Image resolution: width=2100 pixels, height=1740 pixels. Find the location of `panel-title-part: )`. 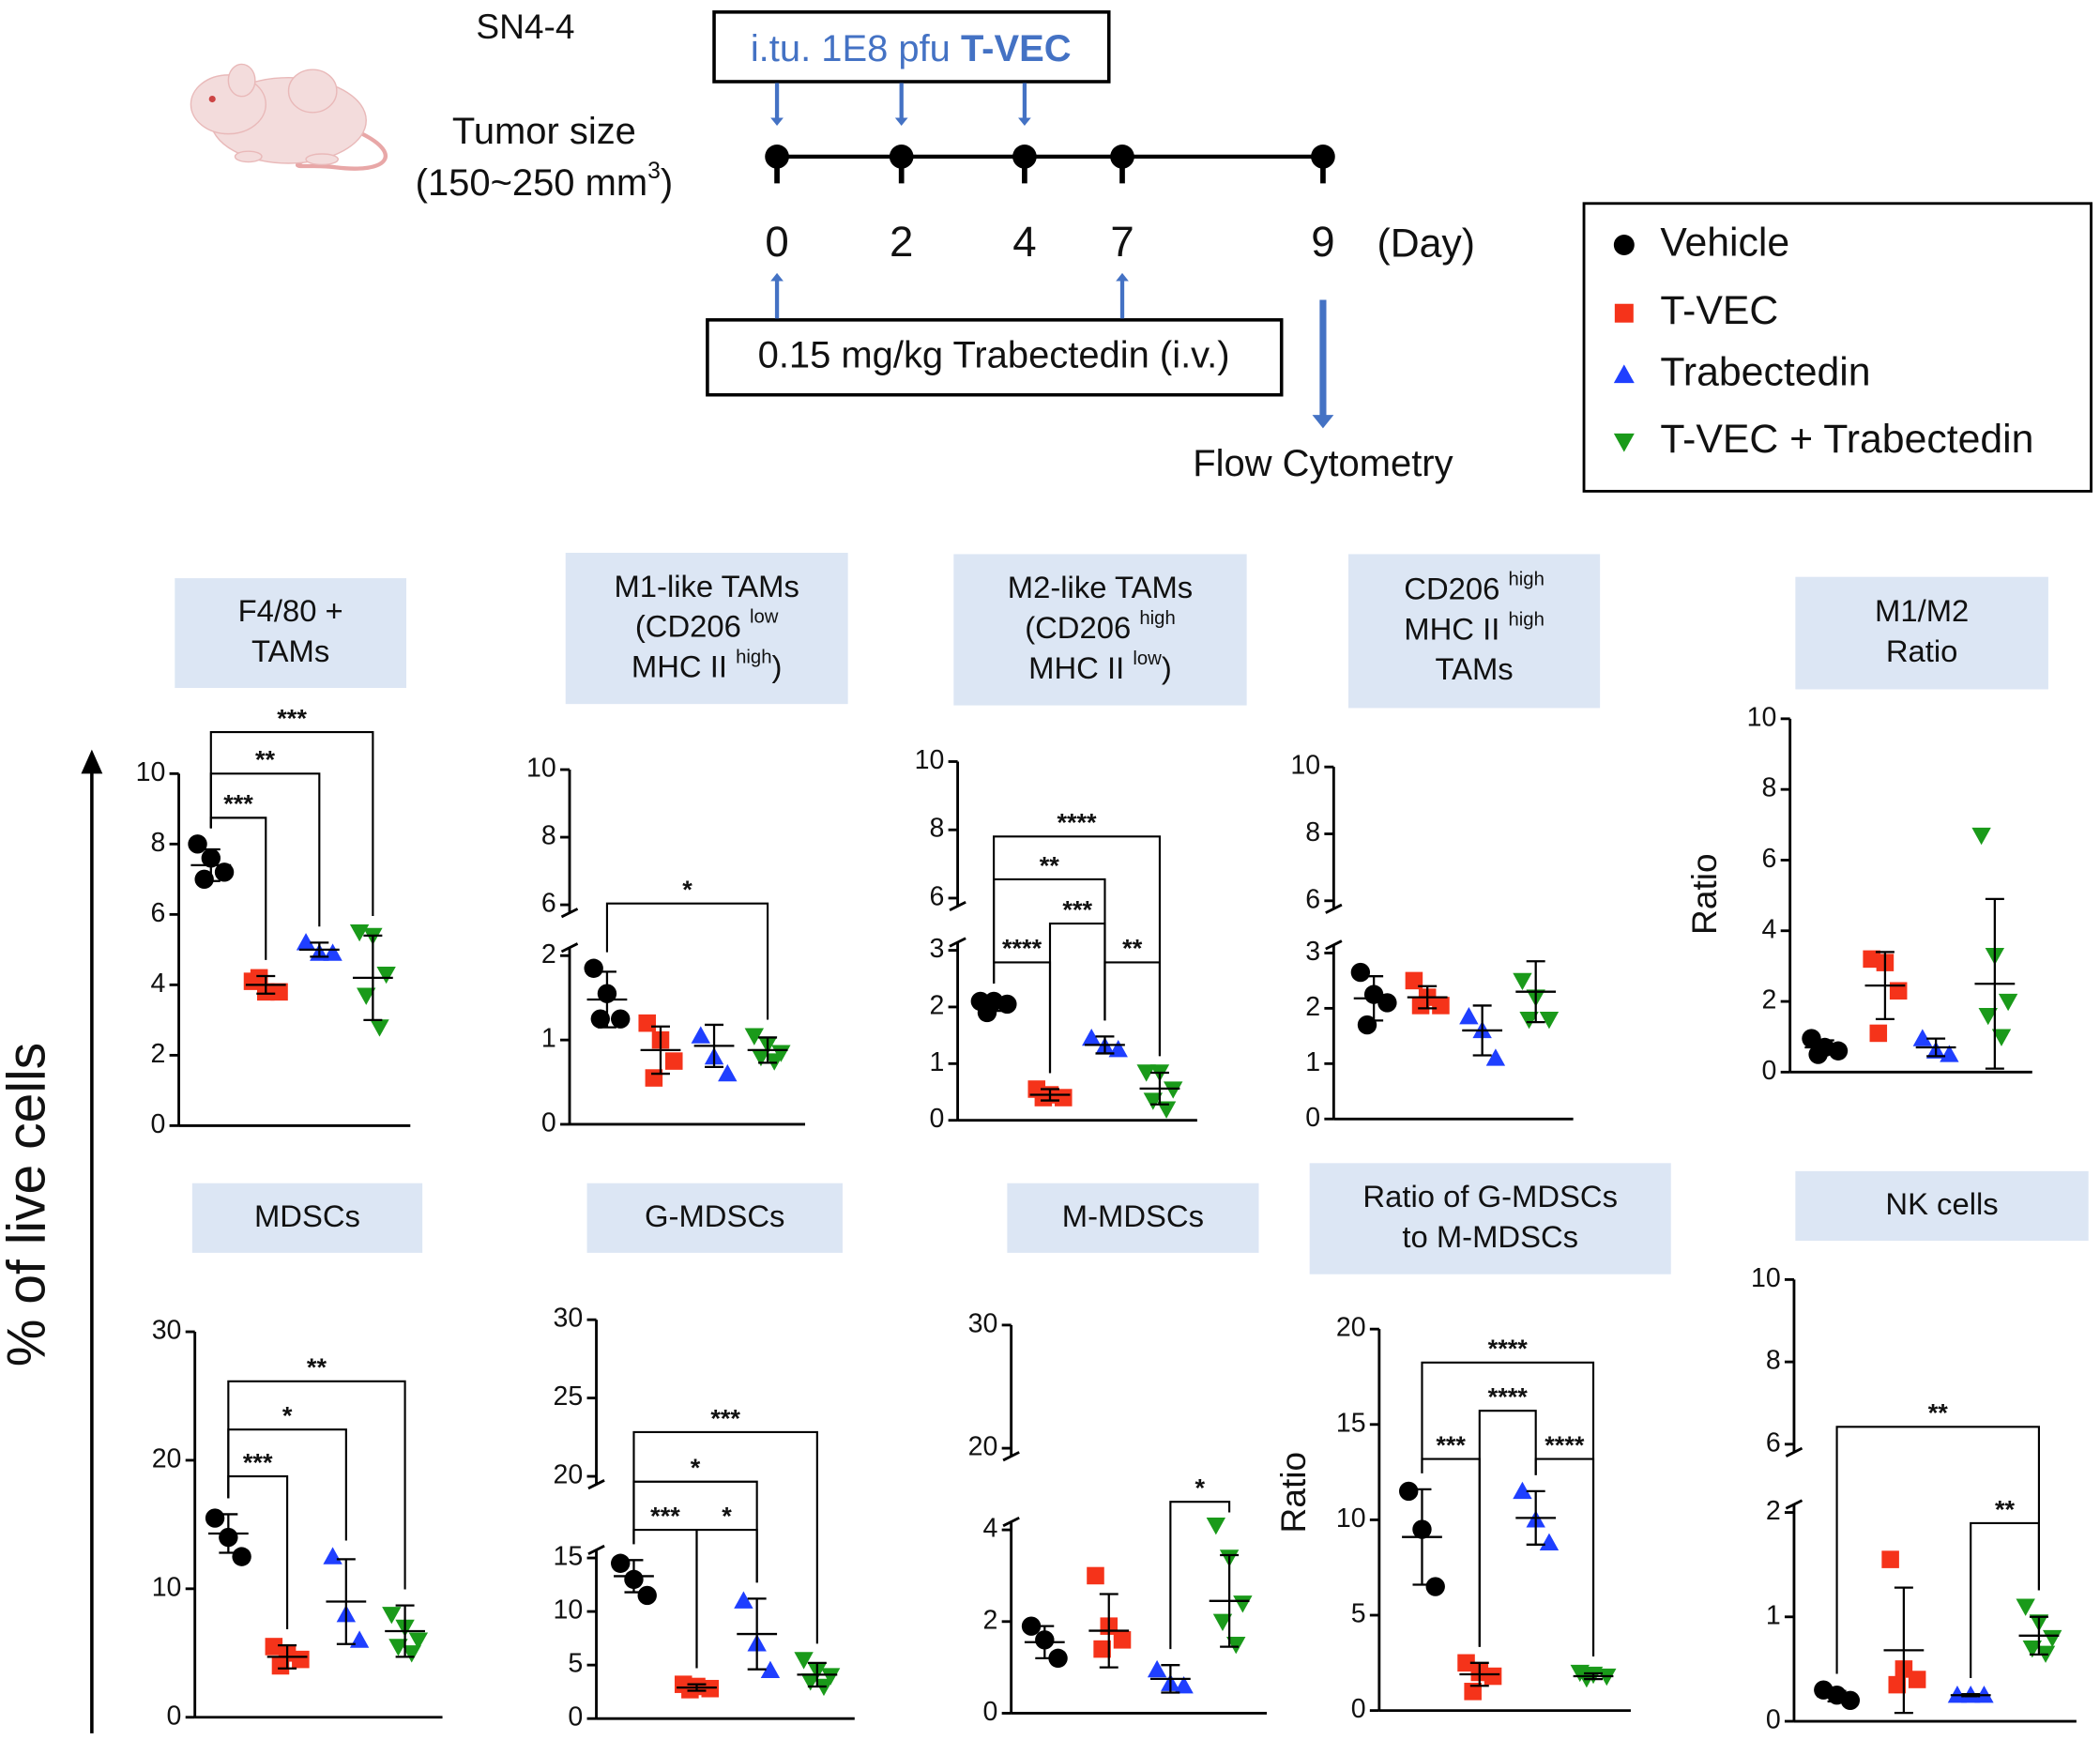

panel-title-part: ) is located at coordinates (777, 666).